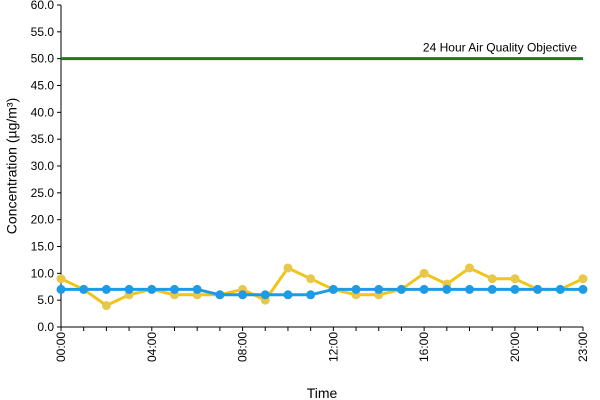  Describe the element at coordinates (43, 32) in the screenshot. I see `y-tick-label: 55.0` at that location.